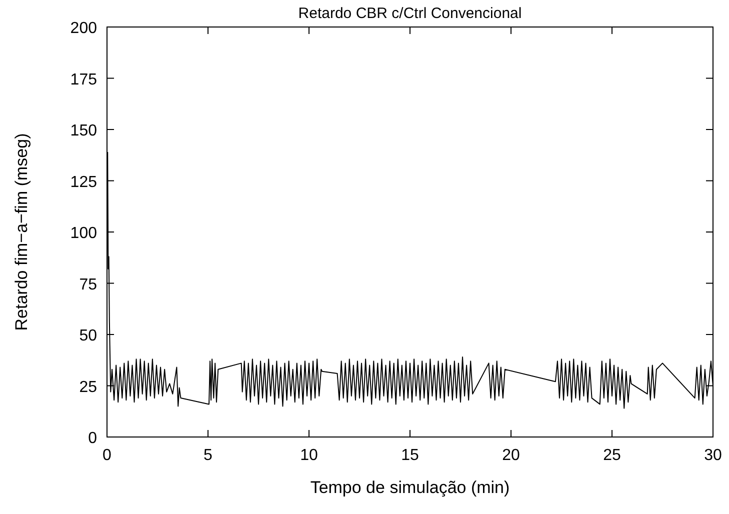 The width and height of the screenshot is (729, 514). Describe the element at coordinates (713, 455) in the screenshot. I see `x-tick-label: 30` at that location.